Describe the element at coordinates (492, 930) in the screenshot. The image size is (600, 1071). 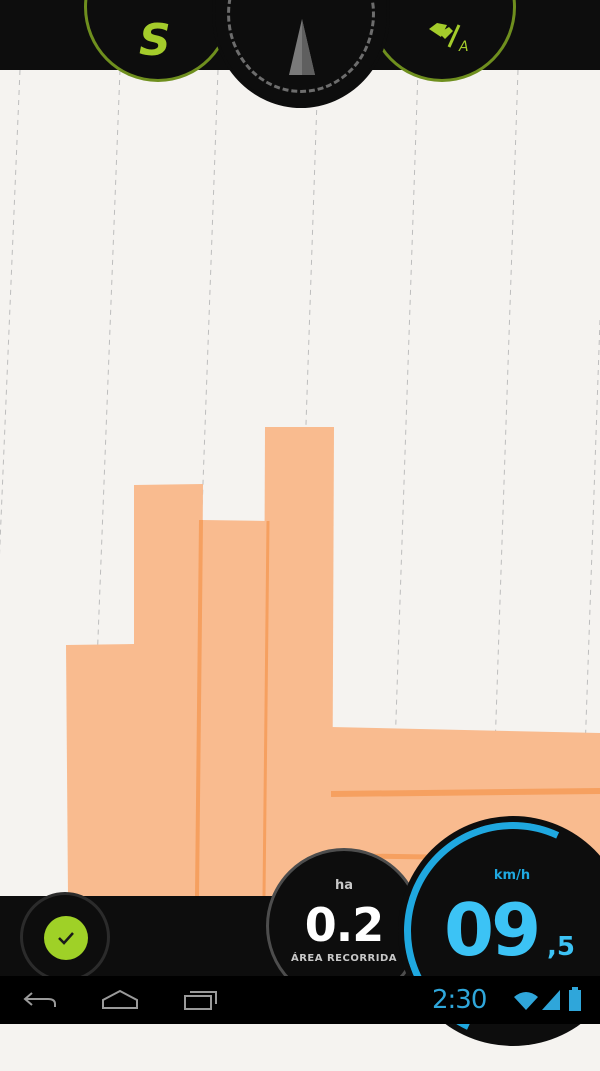
I see `speed-value: 09` at that location.